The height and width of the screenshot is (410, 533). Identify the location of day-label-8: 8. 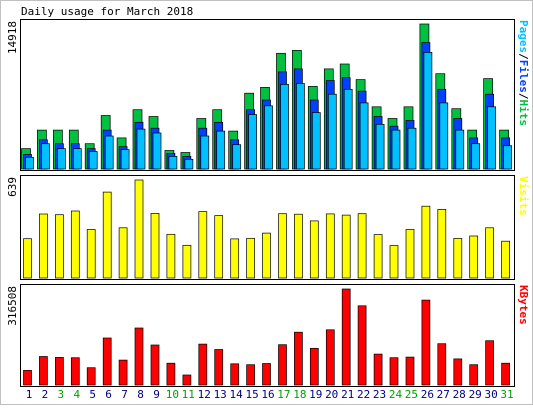
(140, 394).